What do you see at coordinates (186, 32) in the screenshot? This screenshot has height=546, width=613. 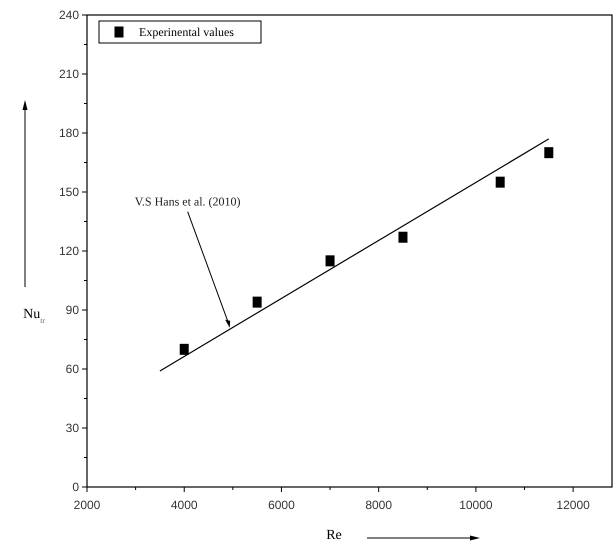 I see `legend-label: Experinental values` at bounding box center [186, 32].